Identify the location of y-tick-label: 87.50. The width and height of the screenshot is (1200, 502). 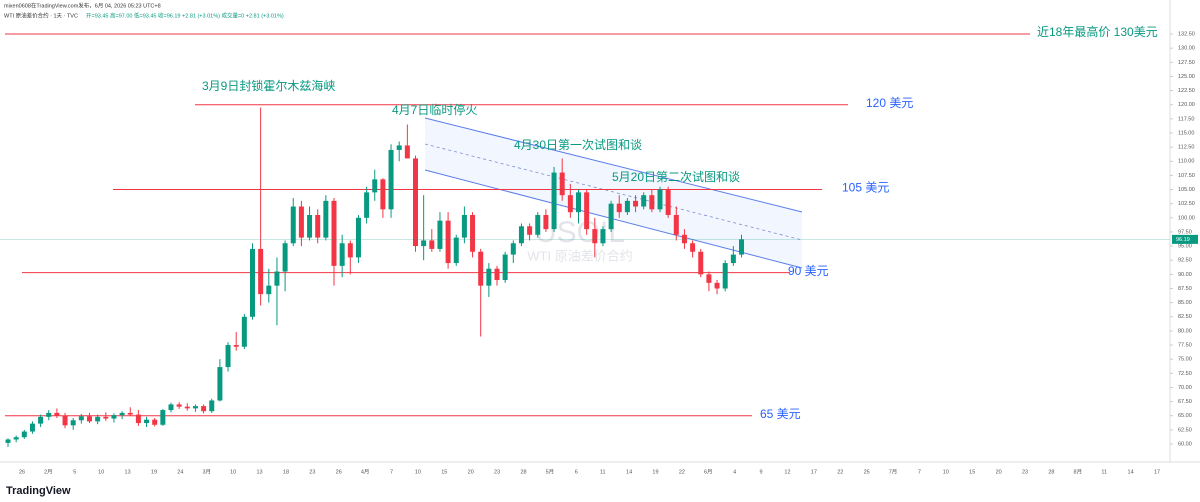
(1185, 289).